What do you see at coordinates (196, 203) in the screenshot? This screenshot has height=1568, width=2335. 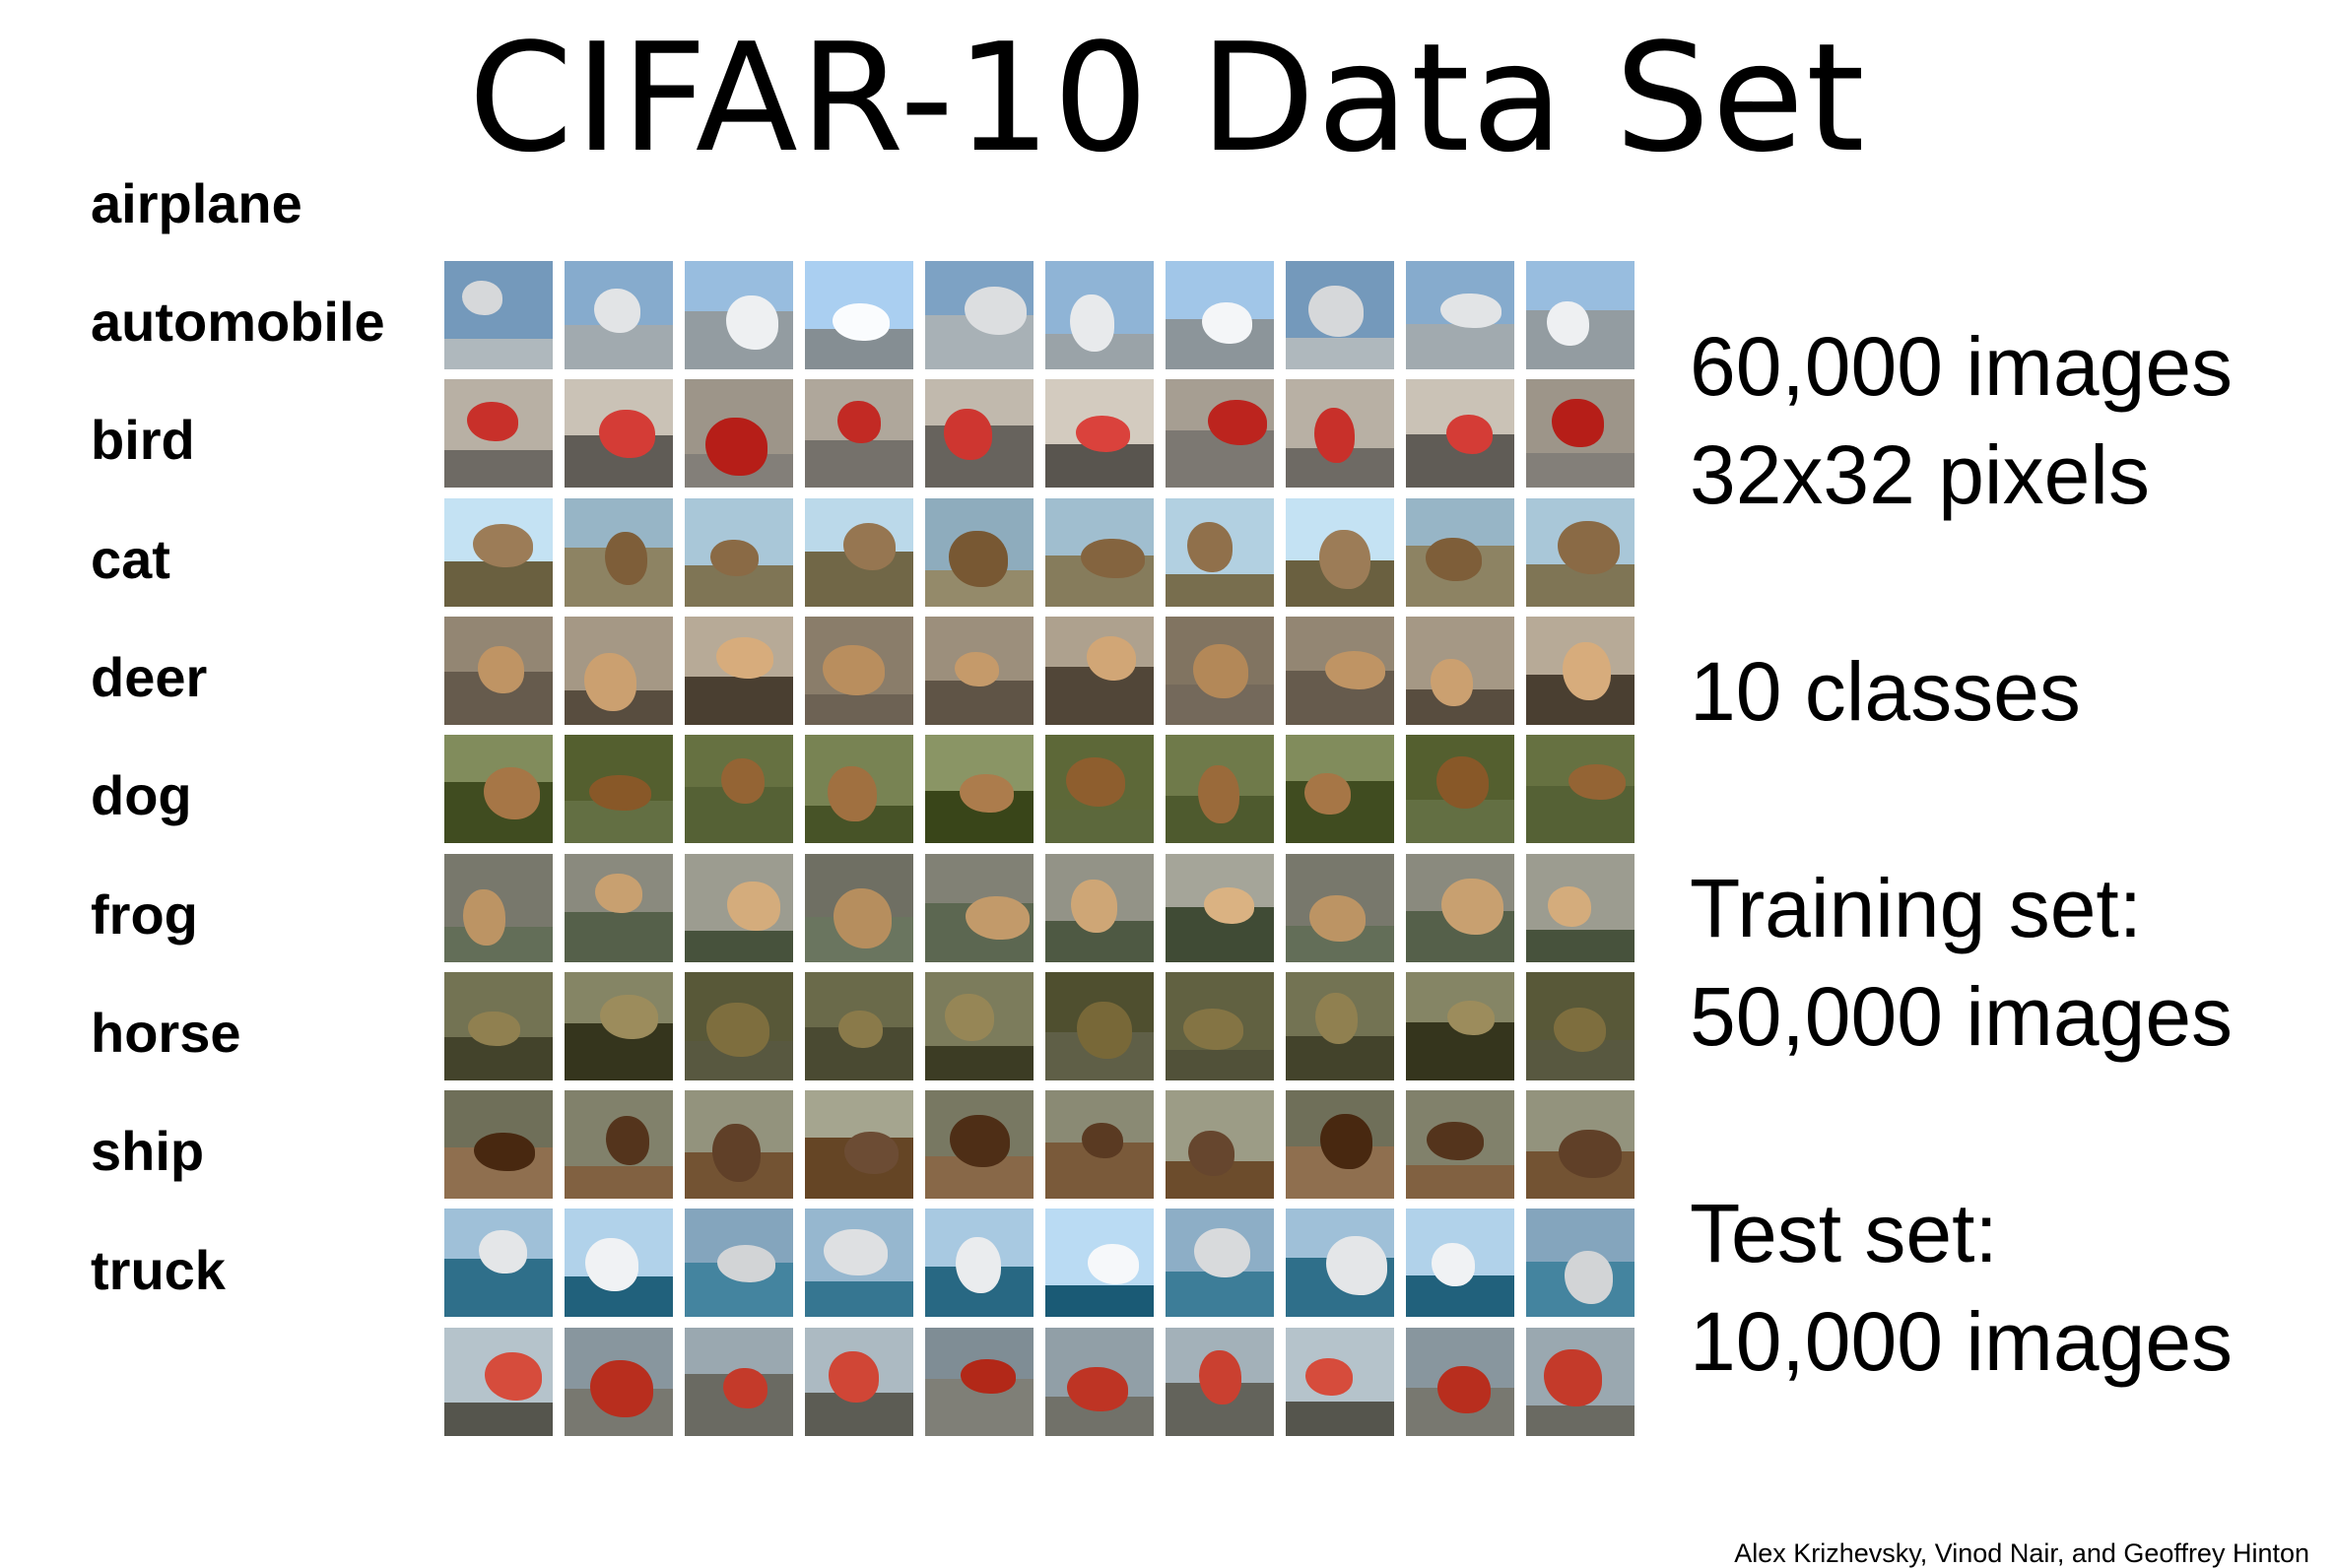 I see `class-label-airplane: airplane` at bounding box center [196, 203].